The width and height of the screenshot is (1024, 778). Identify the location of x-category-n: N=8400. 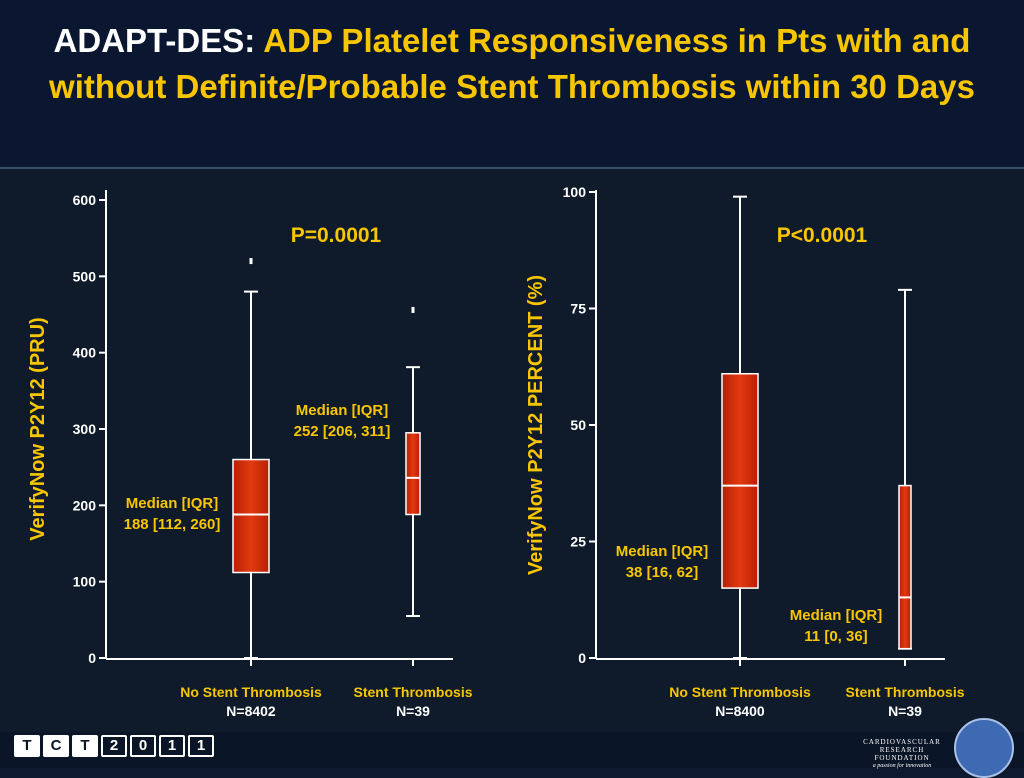
(740, 711).